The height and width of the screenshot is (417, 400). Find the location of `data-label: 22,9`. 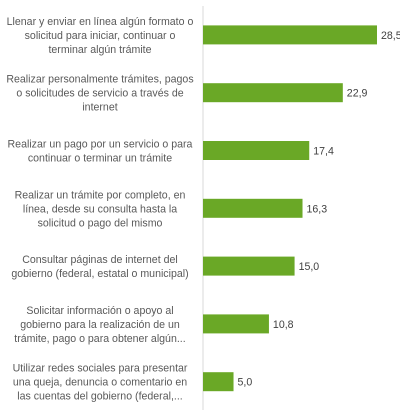

data-label: 22,9 is located at coordinates (357, 94).